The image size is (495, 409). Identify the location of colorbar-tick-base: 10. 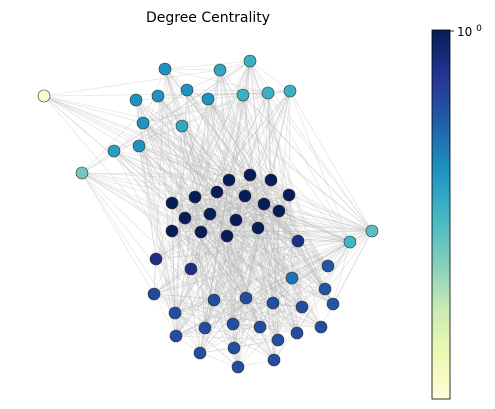
(464, 32).